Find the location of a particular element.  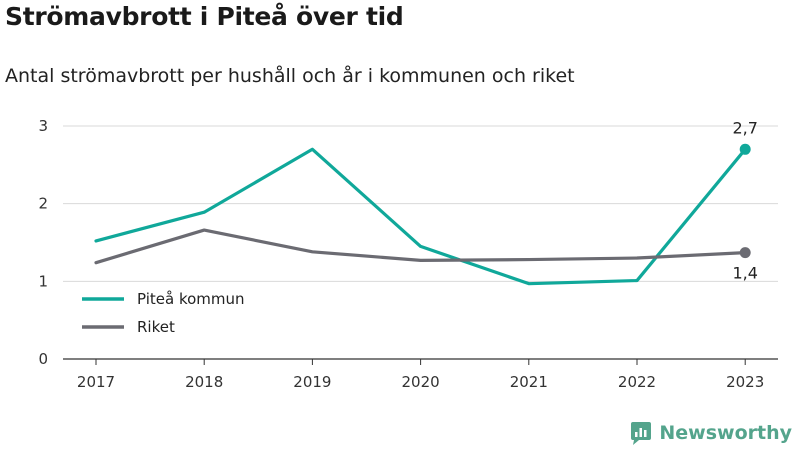

x-tick-label: 2023 is located at coordinates (745, 382).